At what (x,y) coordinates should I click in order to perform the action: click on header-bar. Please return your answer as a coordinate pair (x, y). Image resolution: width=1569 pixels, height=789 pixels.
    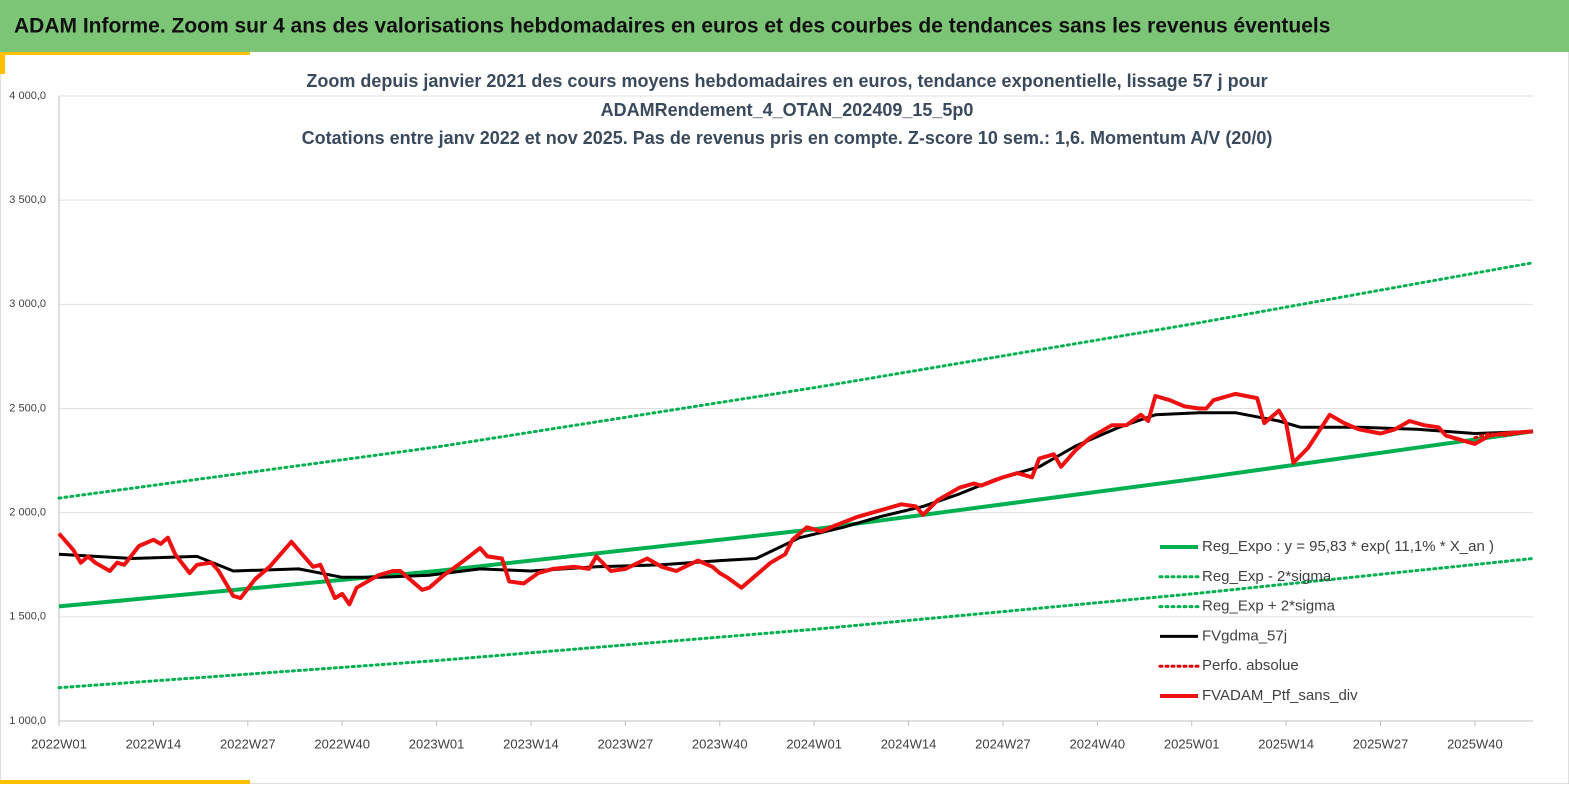
    Looking at the image, I should click on (784, 26).